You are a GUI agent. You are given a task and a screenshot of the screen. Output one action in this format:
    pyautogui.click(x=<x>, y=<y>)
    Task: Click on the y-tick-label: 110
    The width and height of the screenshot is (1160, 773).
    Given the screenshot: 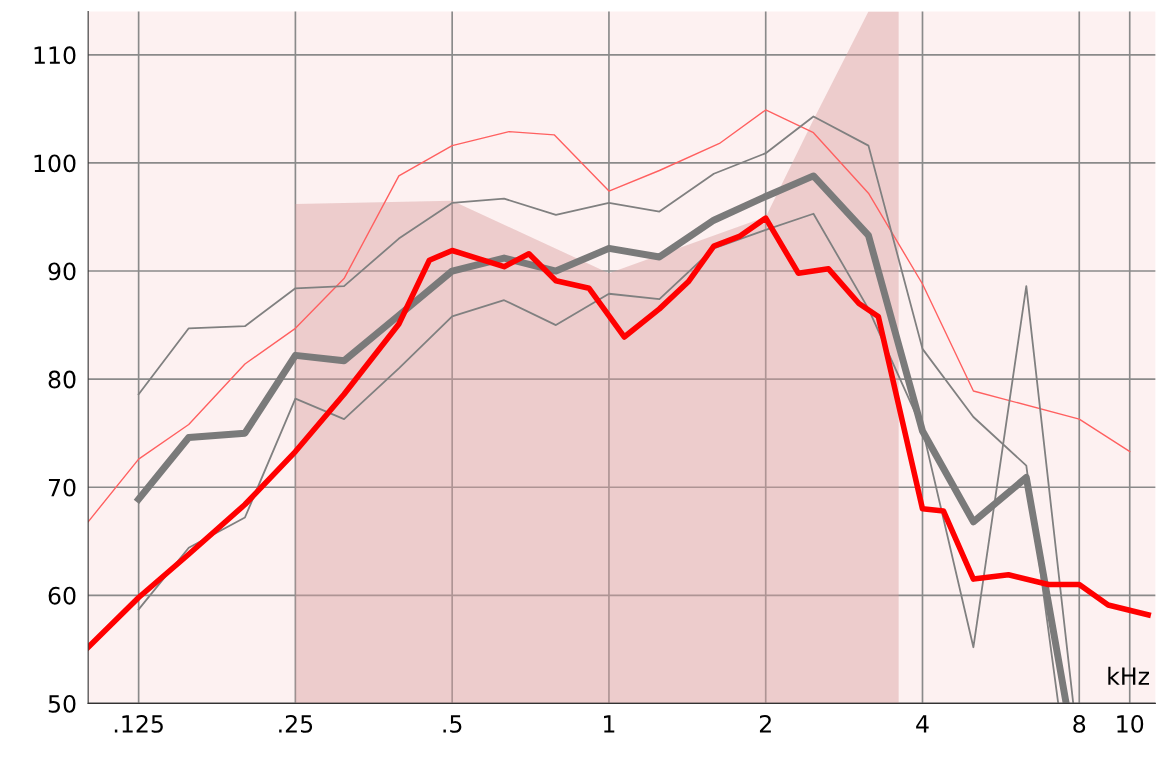 What is the action you would take?
    pyautogui.click(x=55, y=55)
    